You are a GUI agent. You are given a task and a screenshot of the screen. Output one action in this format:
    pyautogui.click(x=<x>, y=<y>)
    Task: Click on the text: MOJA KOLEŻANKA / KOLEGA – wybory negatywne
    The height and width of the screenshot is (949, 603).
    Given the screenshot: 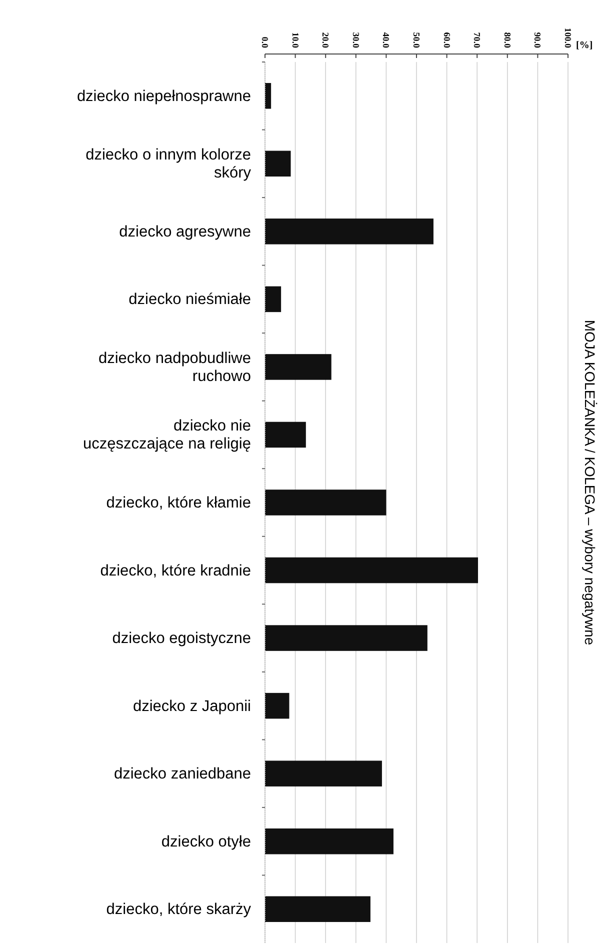 What is the action you would take?
    pyautogui.click(x=590, y=483)
    